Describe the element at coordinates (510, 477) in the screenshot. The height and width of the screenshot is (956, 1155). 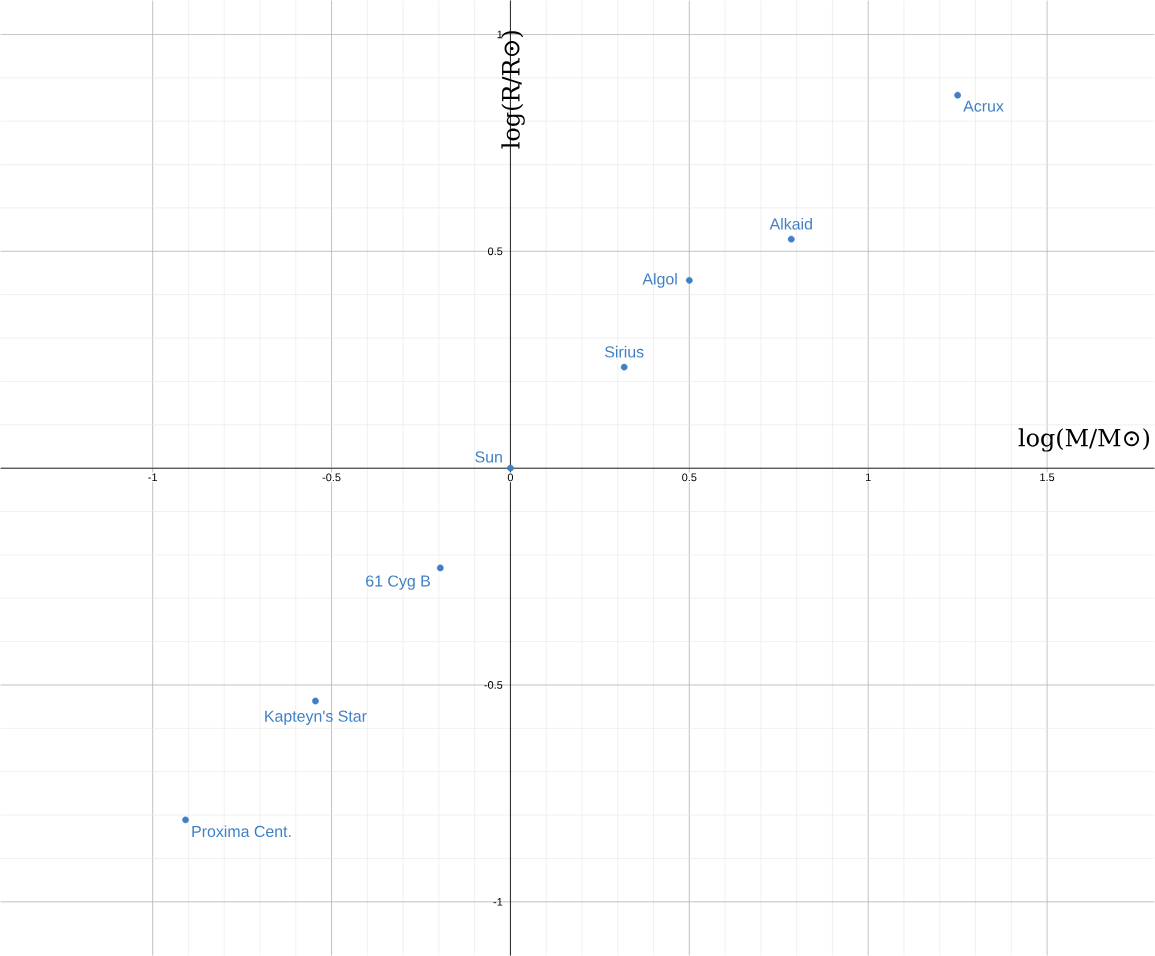
I see `x-tick-label: 0` at that location.